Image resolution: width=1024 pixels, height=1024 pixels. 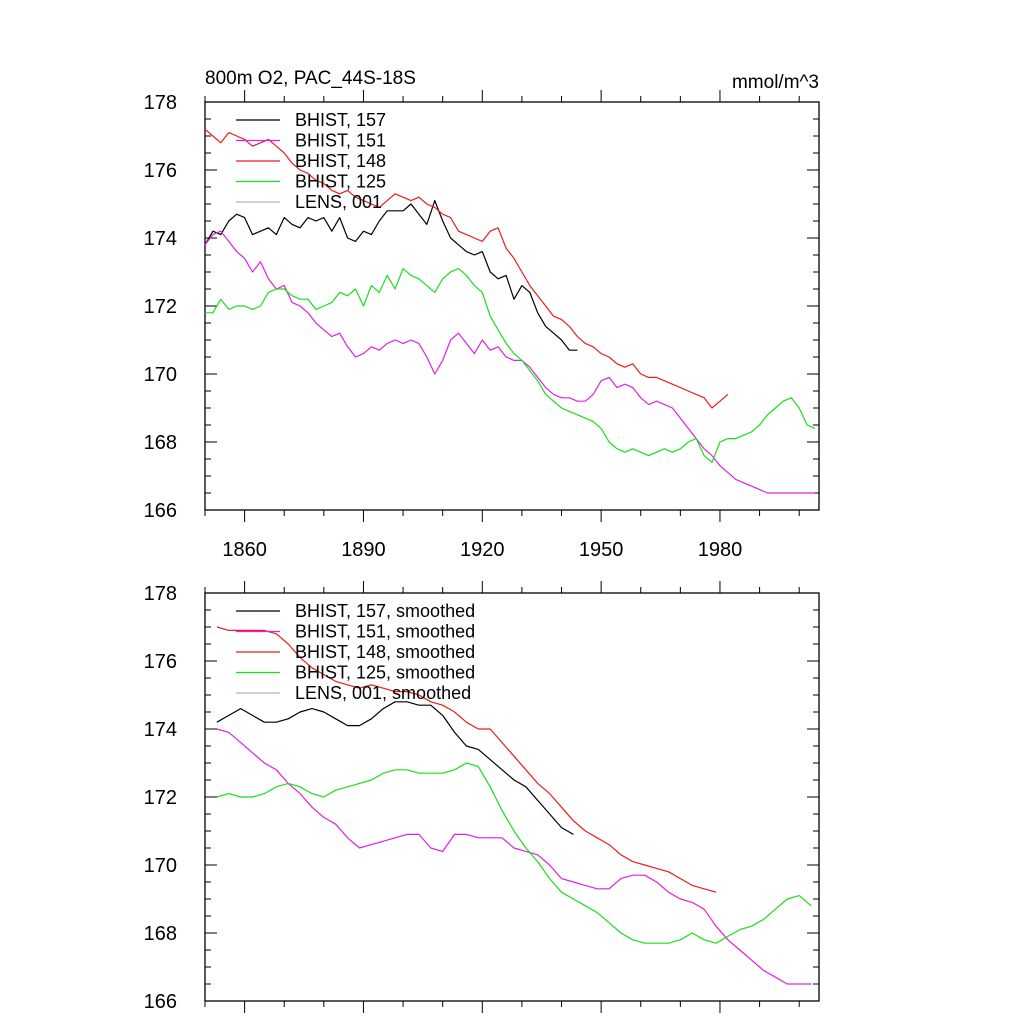 I want to click on x-tick-label: 1950, so click(x=601, y=550).